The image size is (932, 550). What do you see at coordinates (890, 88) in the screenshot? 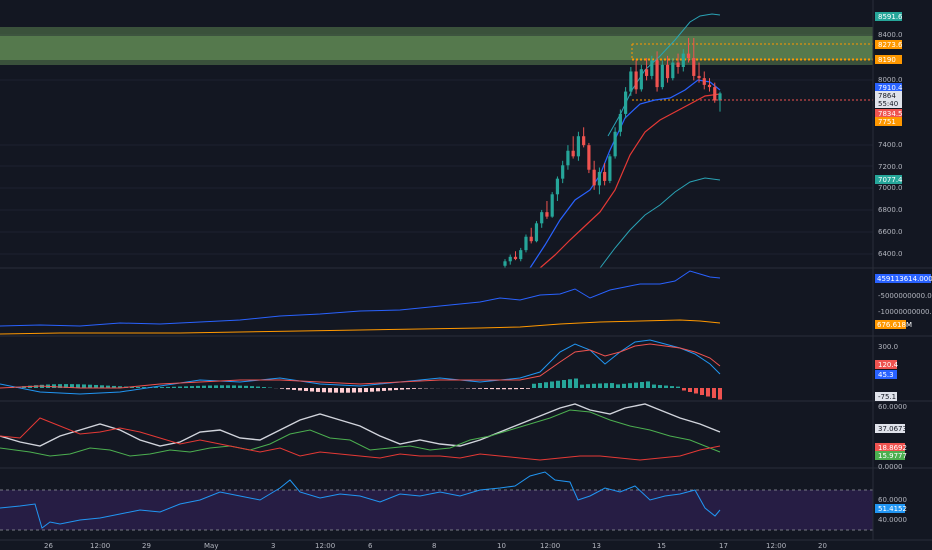
I see `svg-text: 7910.4` at bounding box center [890, 88].